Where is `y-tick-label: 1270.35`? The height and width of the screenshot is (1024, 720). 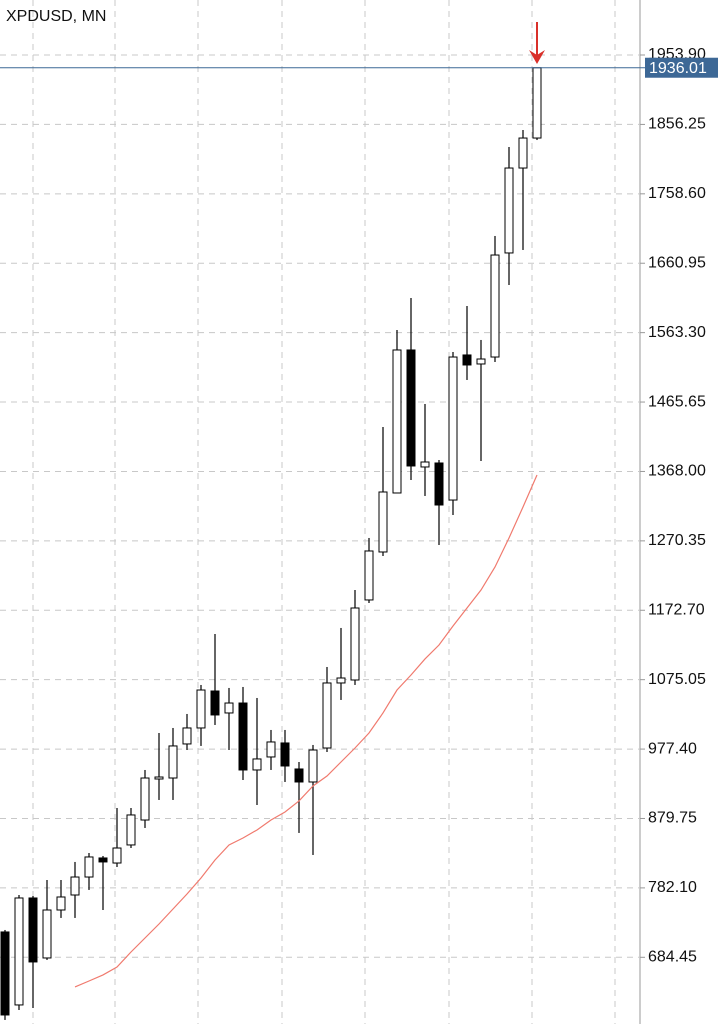 y-tick-label: 1270.35 is located at coordinates (677, 540).